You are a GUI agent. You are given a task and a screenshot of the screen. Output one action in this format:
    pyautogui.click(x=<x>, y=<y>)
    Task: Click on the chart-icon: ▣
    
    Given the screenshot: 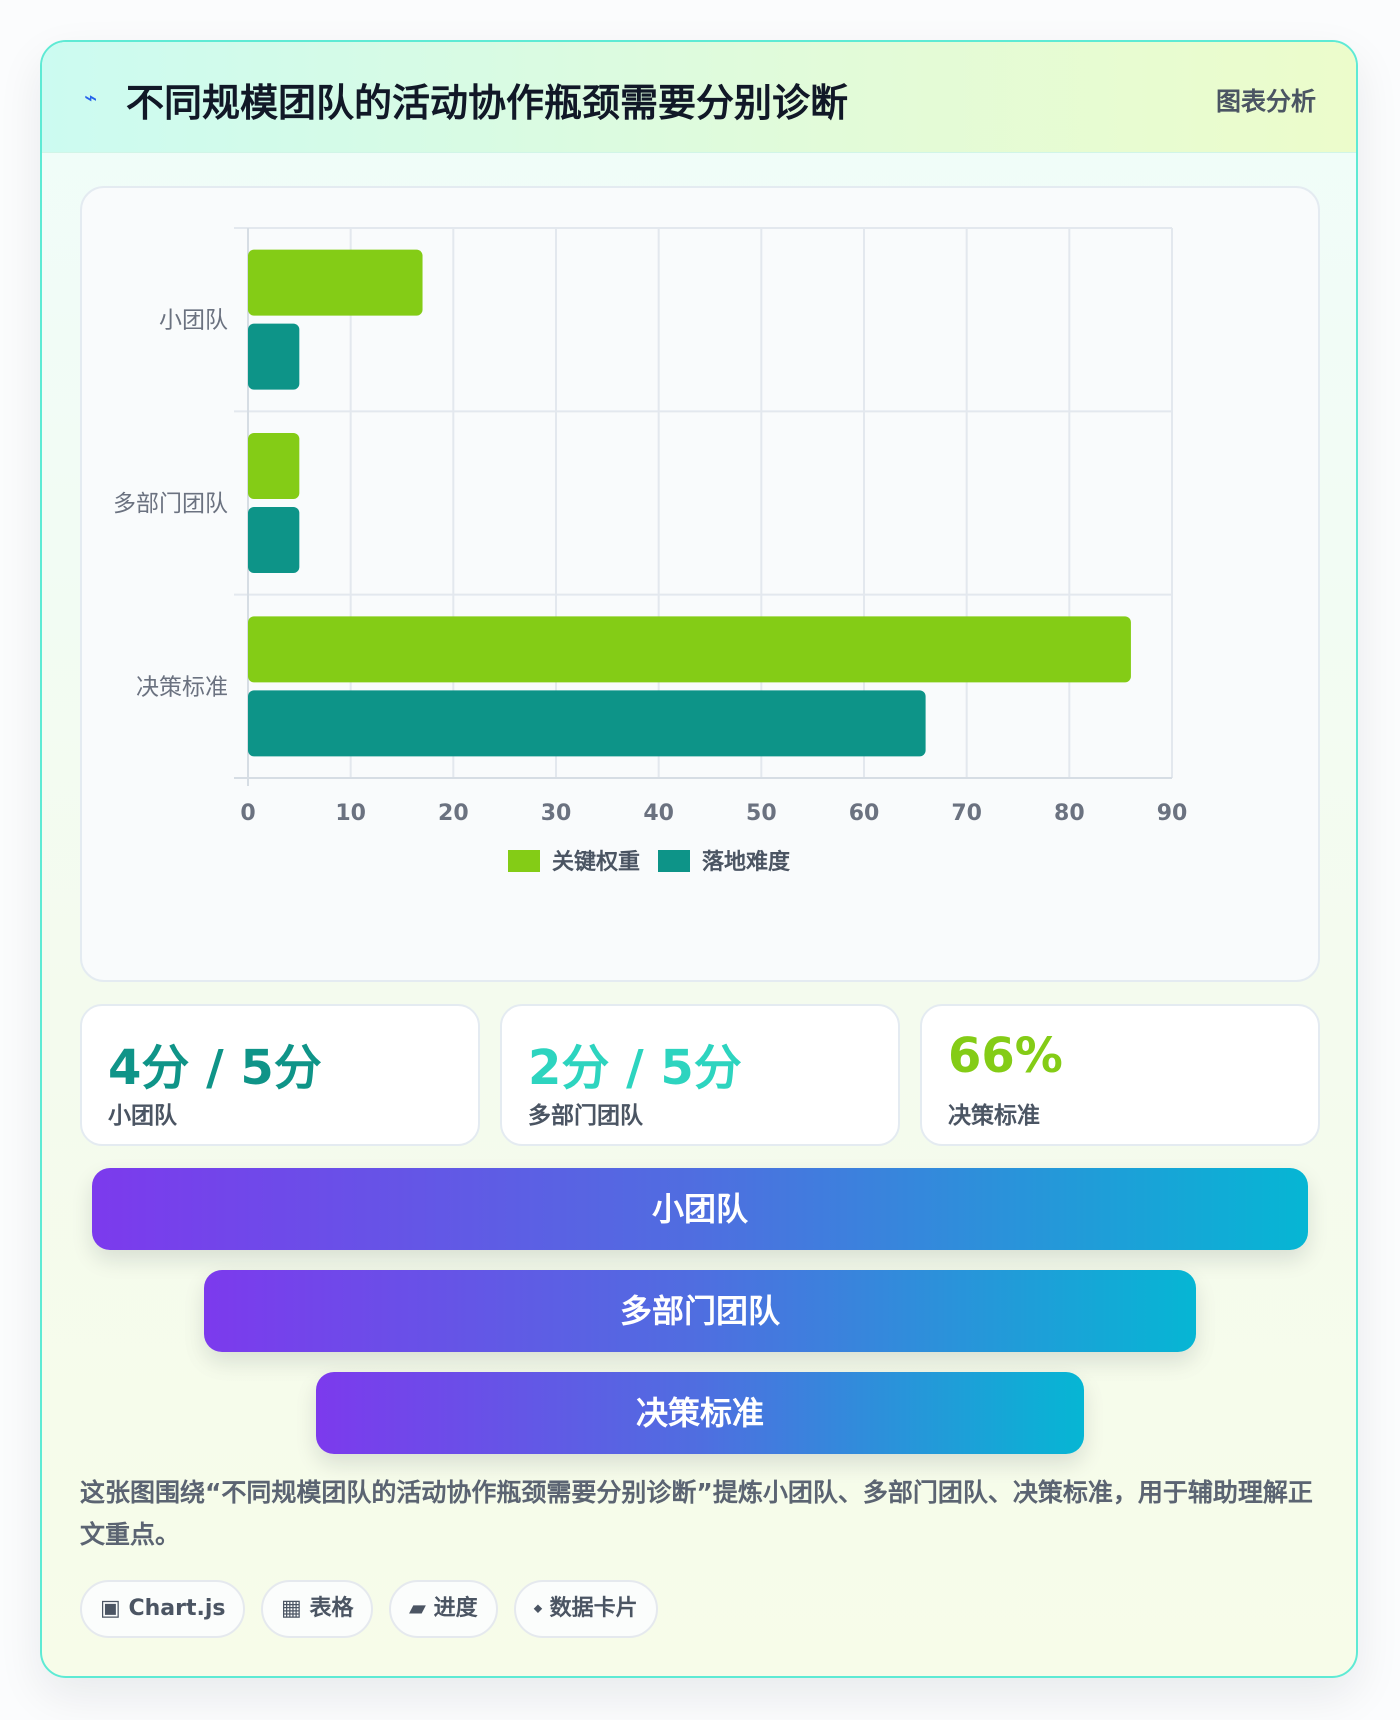 What is the action you would take?
    pyautogui.click(x=110, y=1608)
    